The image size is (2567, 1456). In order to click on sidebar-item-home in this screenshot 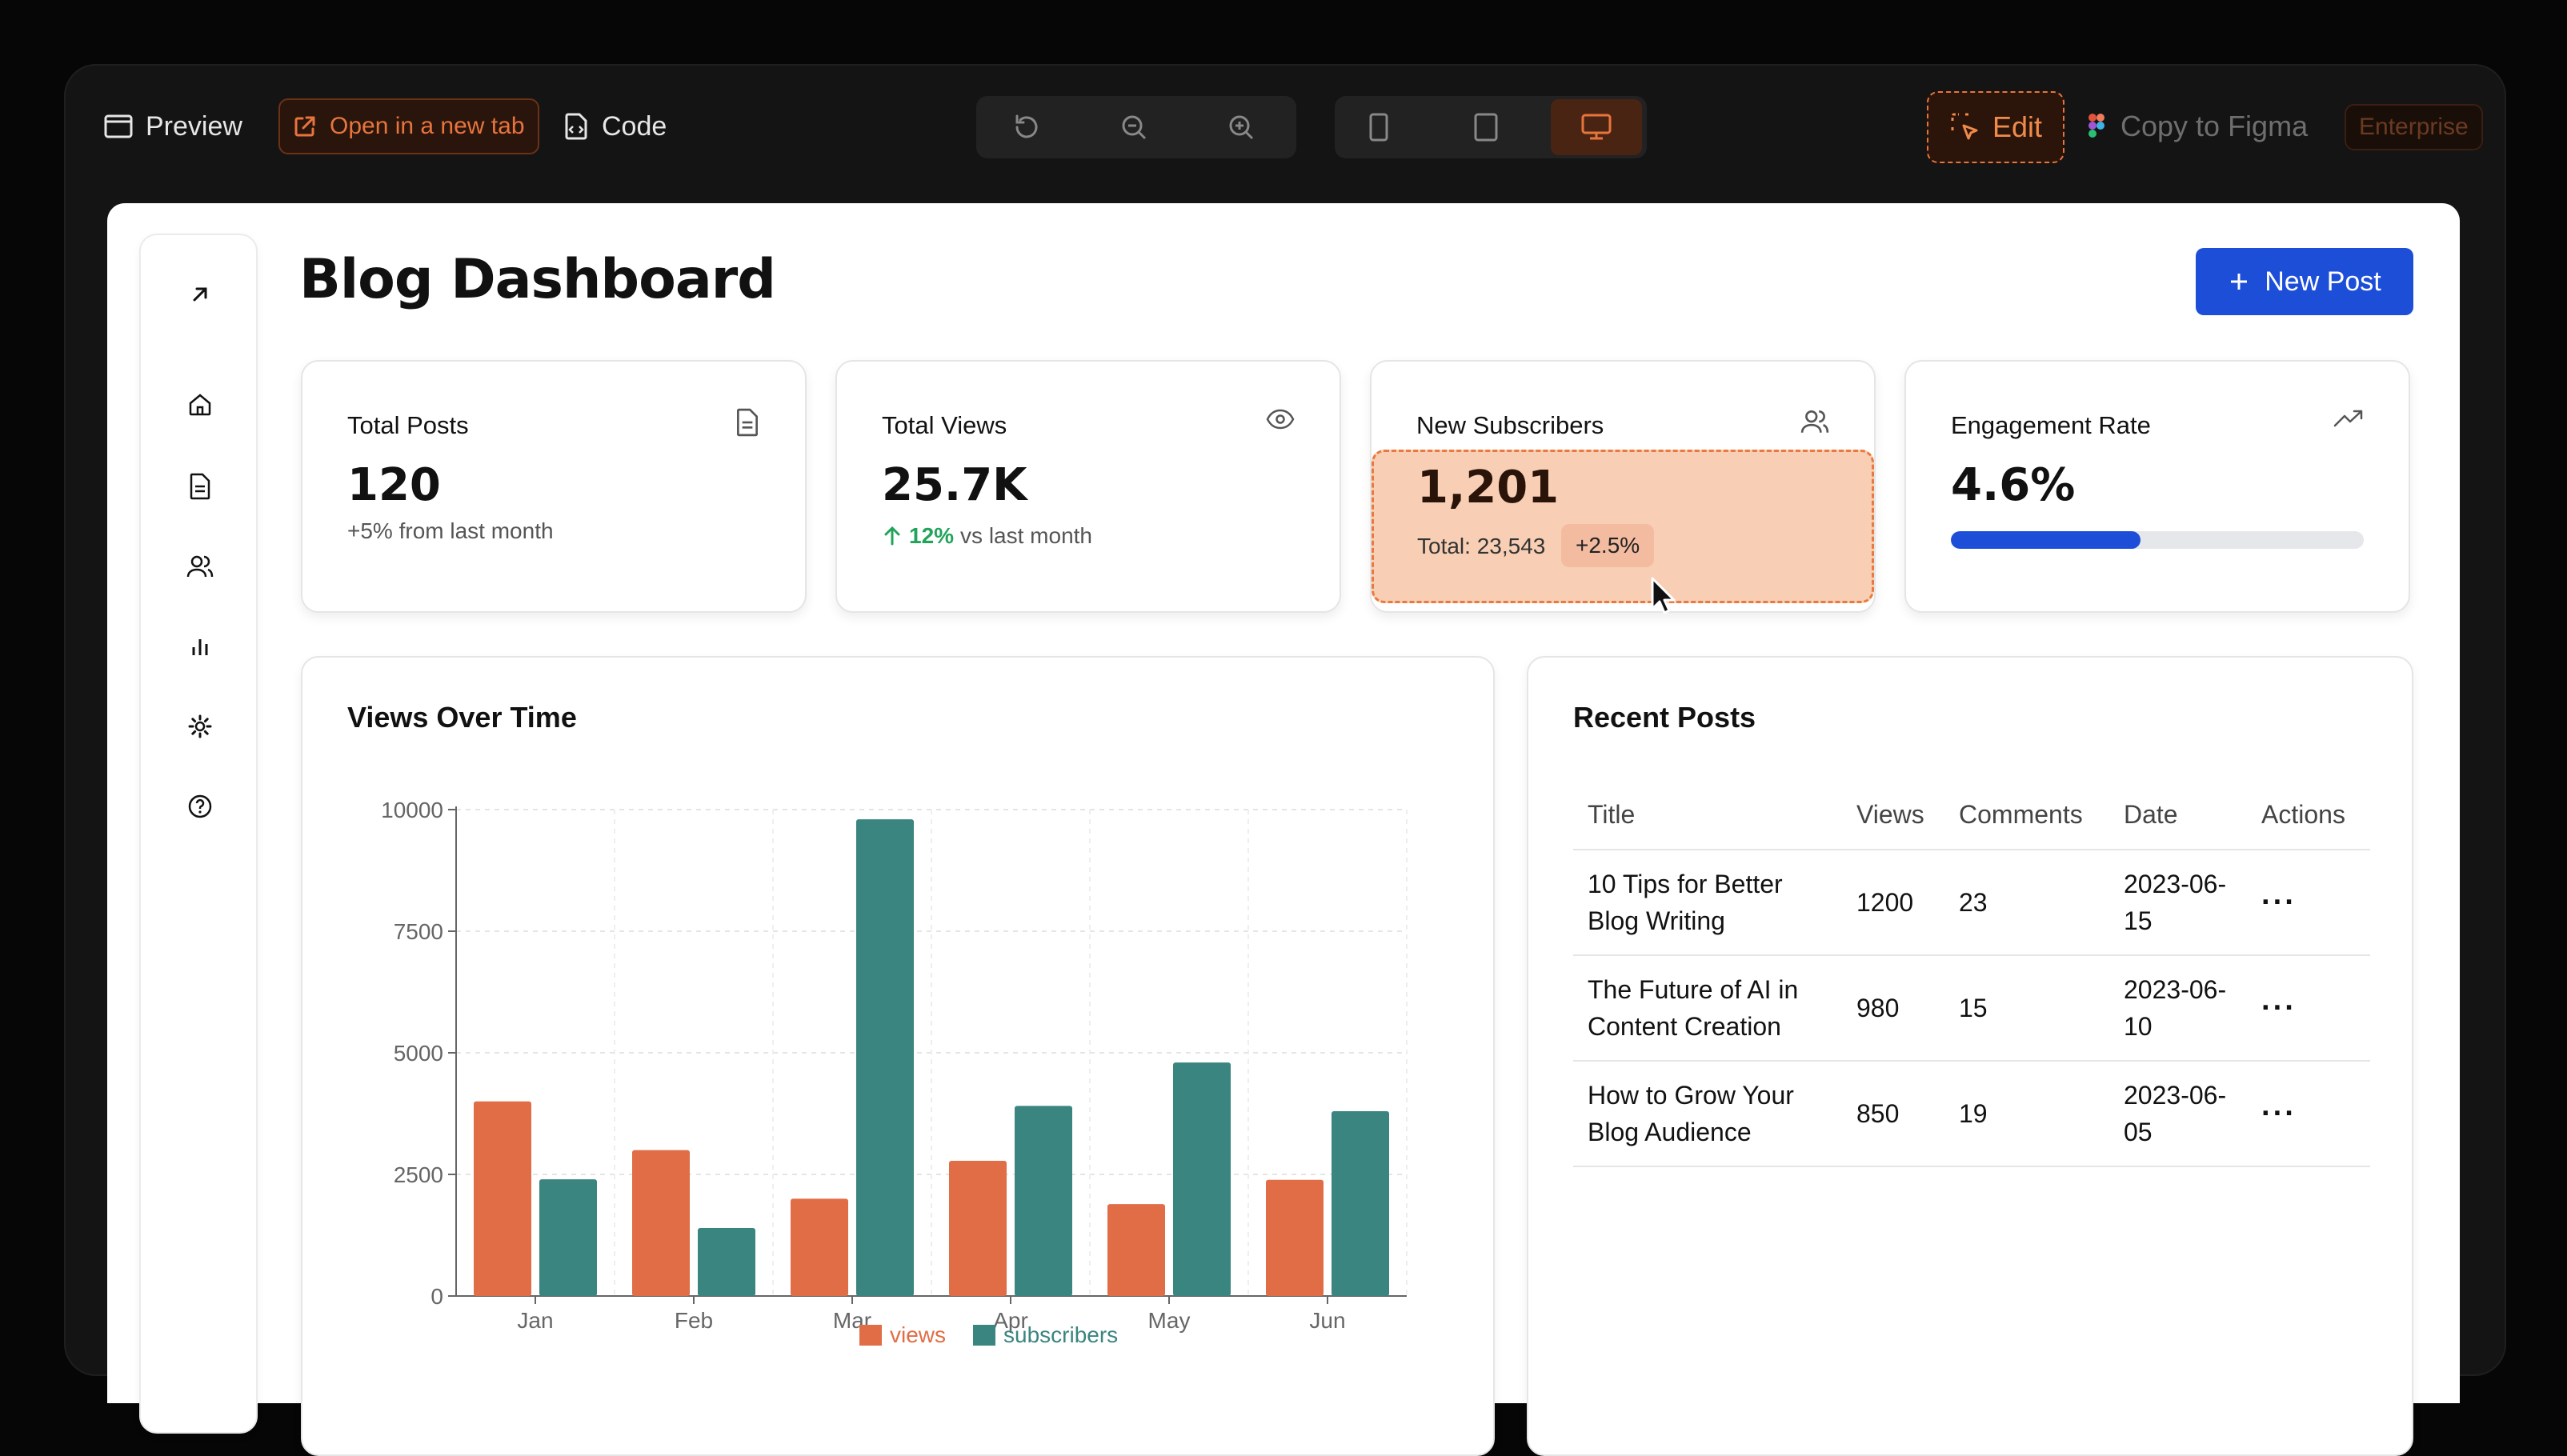, I will do `click(200, 405)`.